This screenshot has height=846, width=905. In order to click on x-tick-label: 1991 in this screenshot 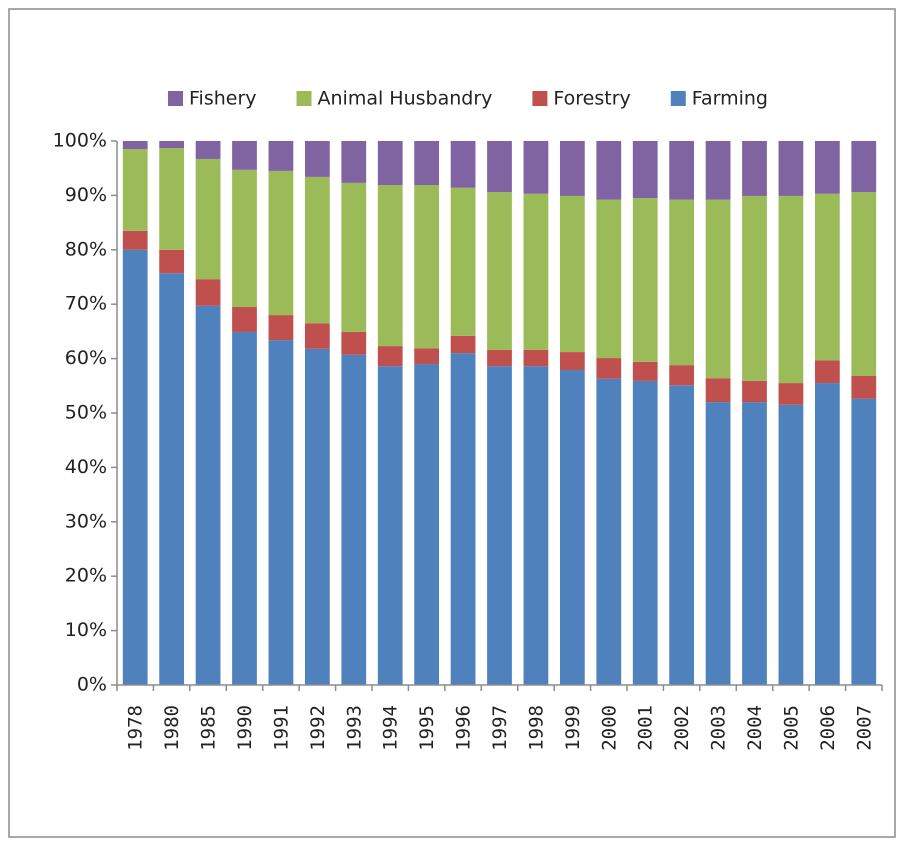, I will do `click(281, 728)`.